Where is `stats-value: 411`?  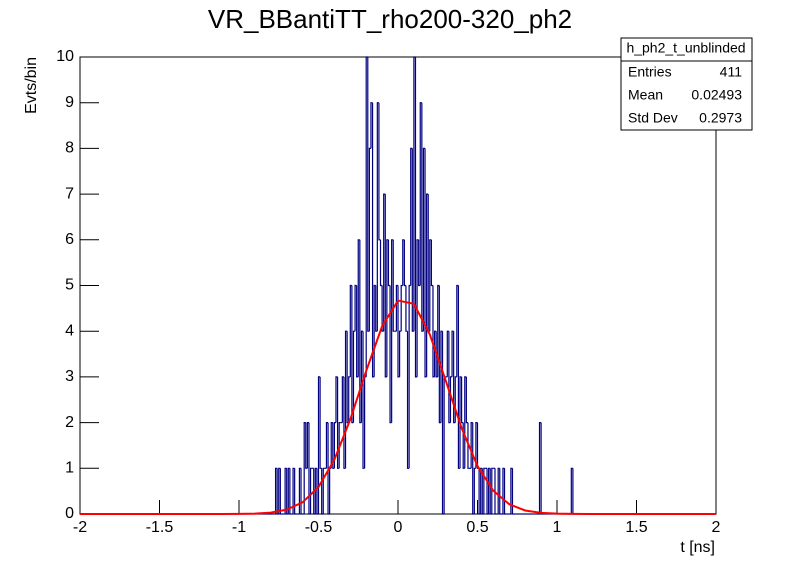 stats-value: 411 is located at coordinates (731, 72).